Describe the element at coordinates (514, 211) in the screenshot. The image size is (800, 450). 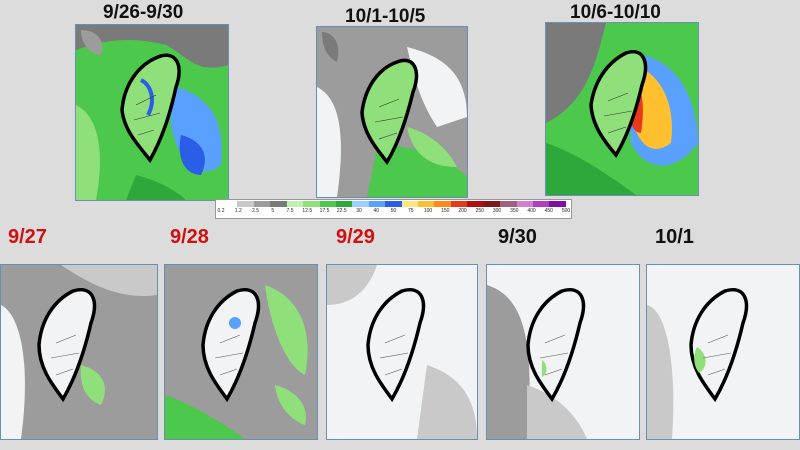
I see `colorbar-tick-label: 350` at that location.